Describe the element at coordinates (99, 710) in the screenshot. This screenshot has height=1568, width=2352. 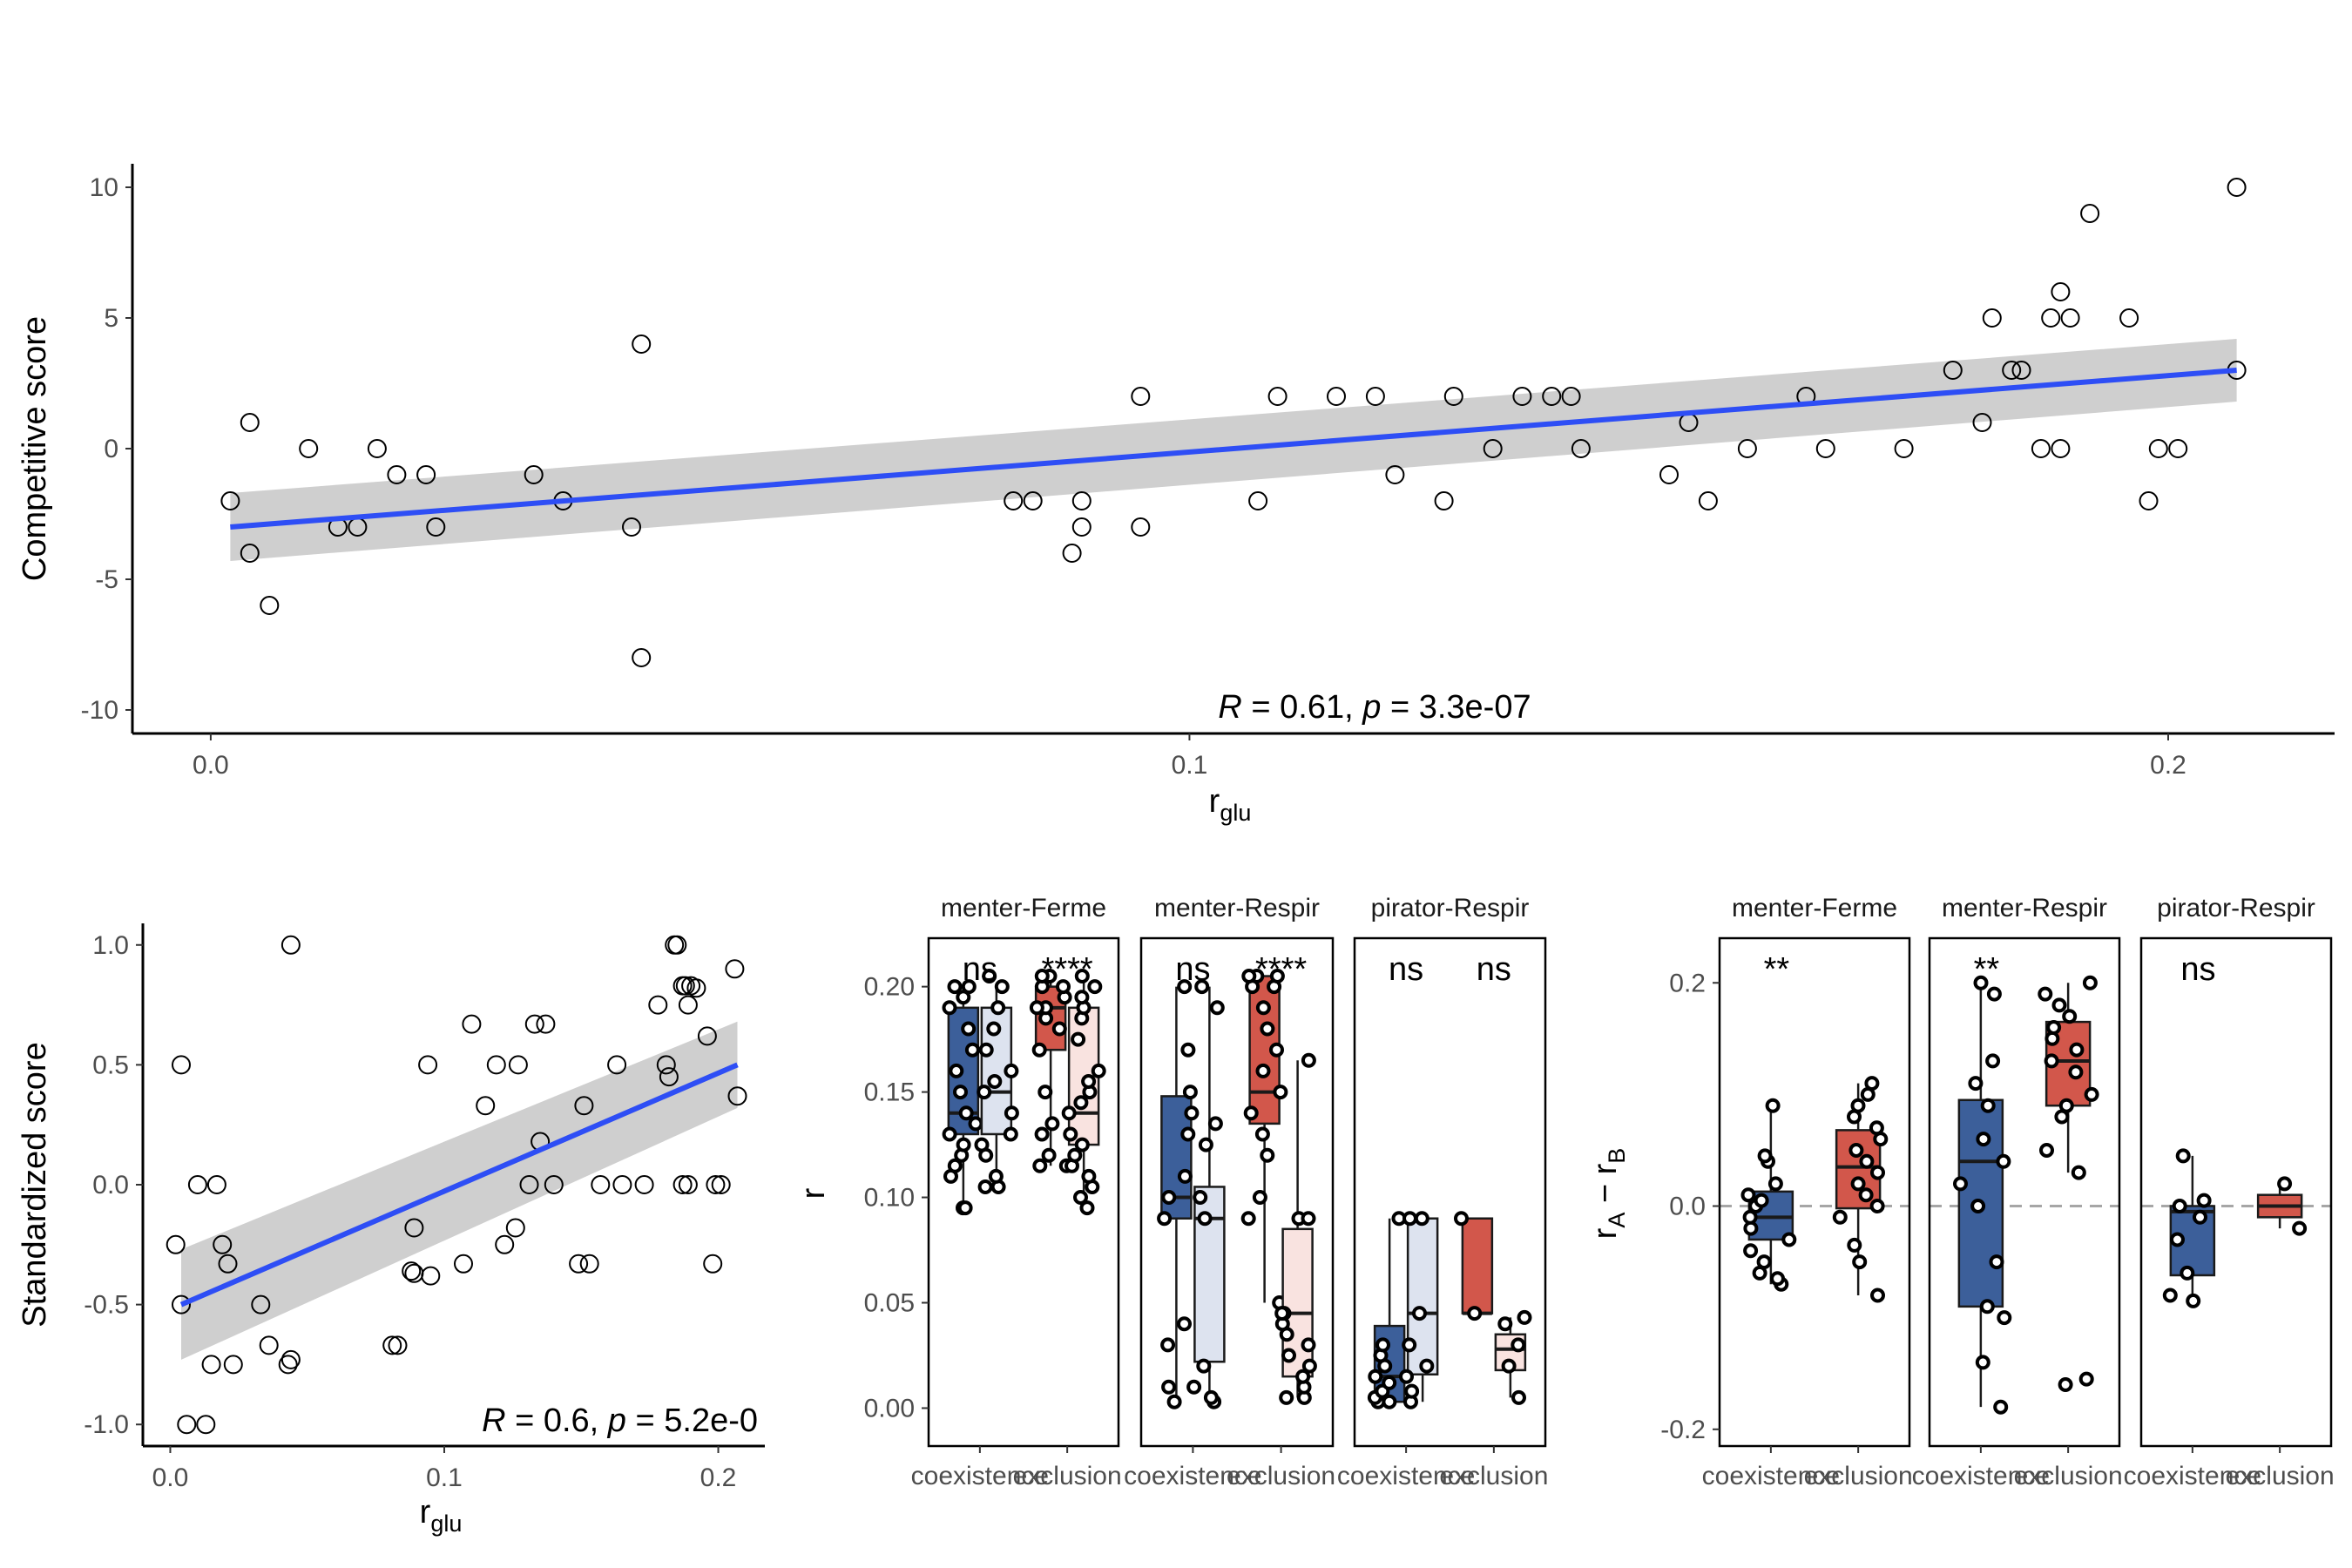
I see `y-tick-label: -10` at that location.